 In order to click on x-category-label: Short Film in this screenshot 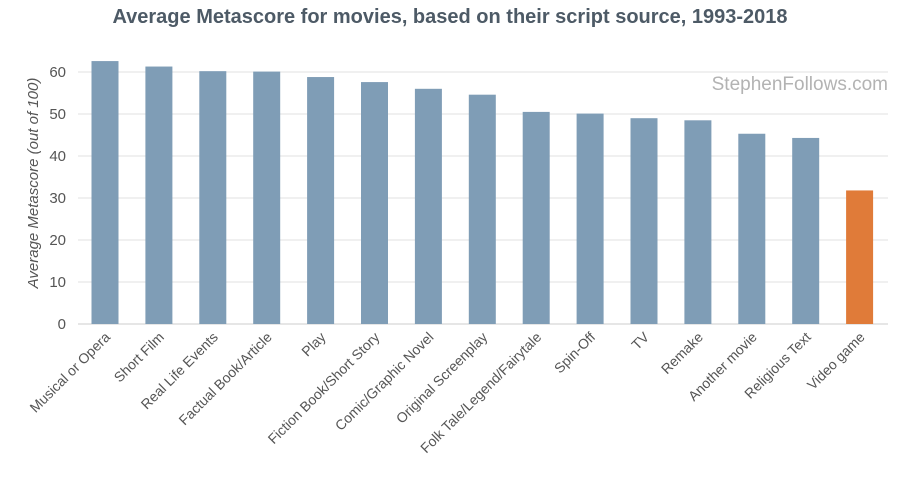, I will do `click(139, 357)`.